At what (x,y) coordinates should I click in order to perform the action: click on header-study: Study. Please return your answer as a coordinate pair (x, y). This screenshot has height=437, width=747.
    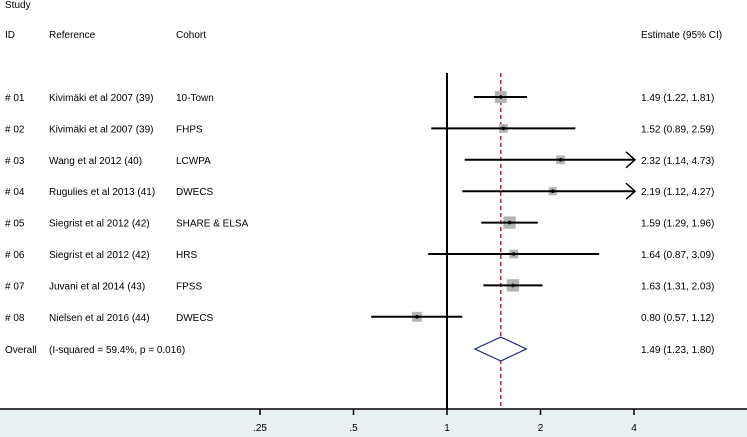
    Looking at the image, I should click on (18, 5).